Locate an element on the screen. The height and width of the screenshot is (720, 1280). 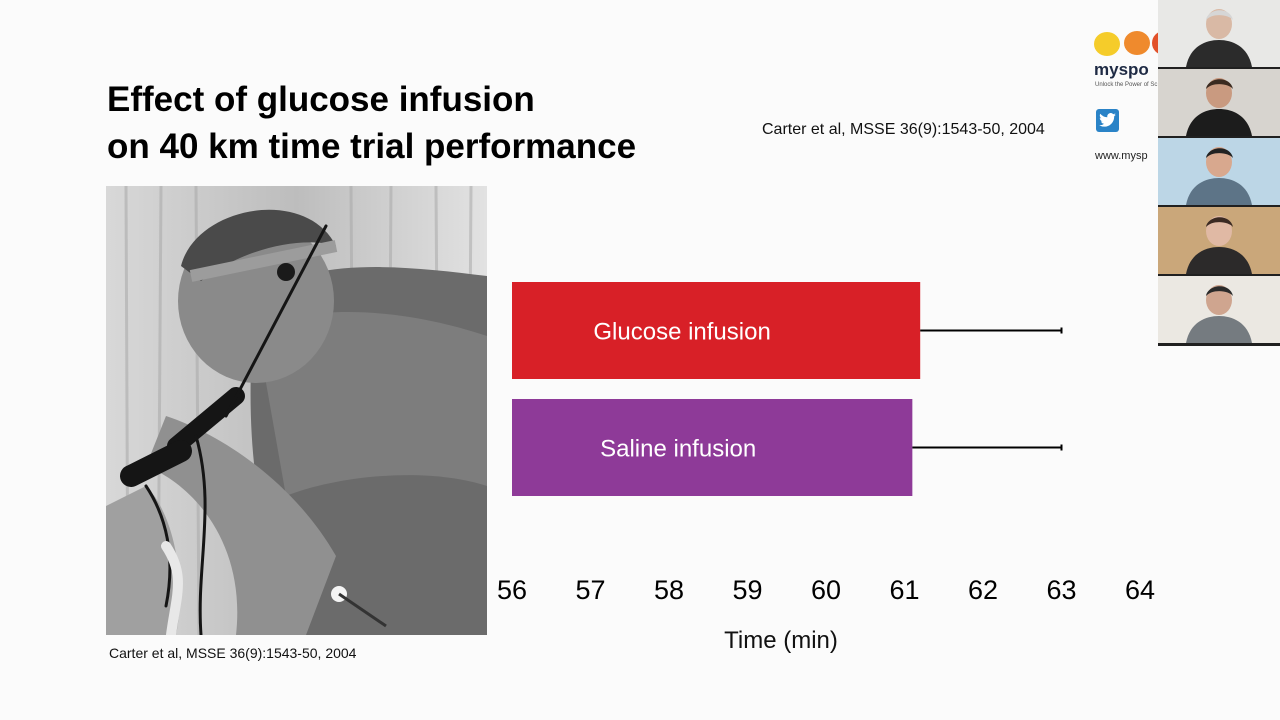
bar-saline-infusion is located at coordinates (712, 447).